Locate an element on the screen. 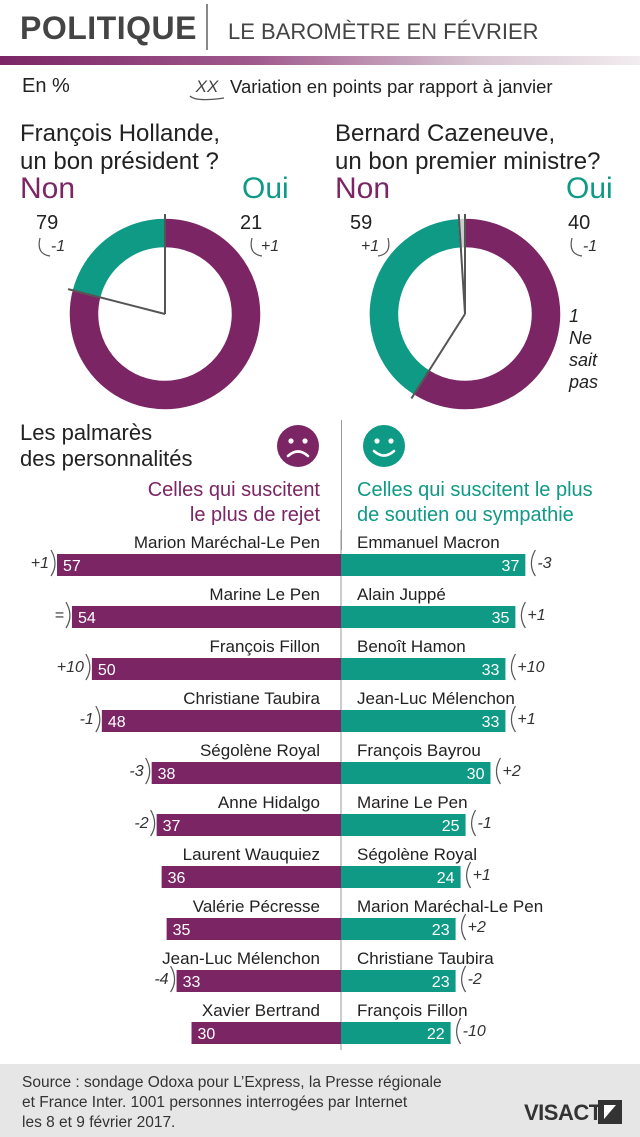 Image resolution: width=640 pixels, height=1137 pixels. soutien-value-christiane-taubira: 23 is located at coordinates (441, 982).